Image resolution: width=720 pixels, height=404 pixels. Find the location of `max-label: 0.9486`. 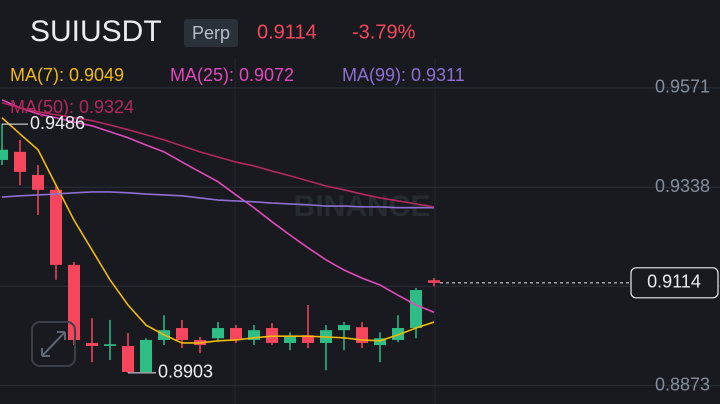

max-label: 0.9486 is located at coordinates (57, 123).